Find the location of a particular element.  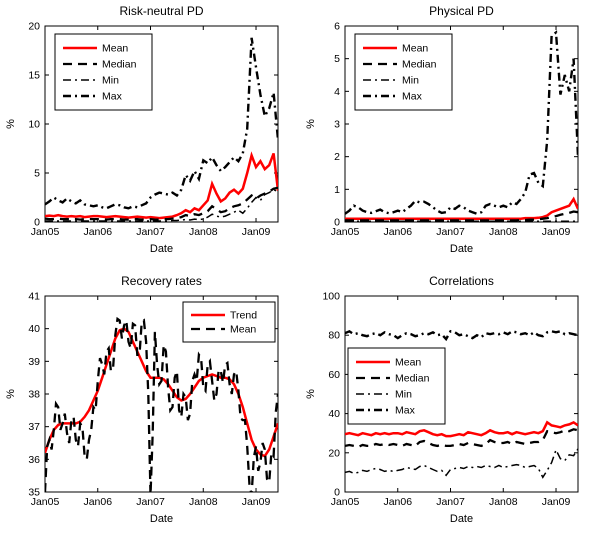

y-tick-label: 80 is located at coordinates (334, 336).